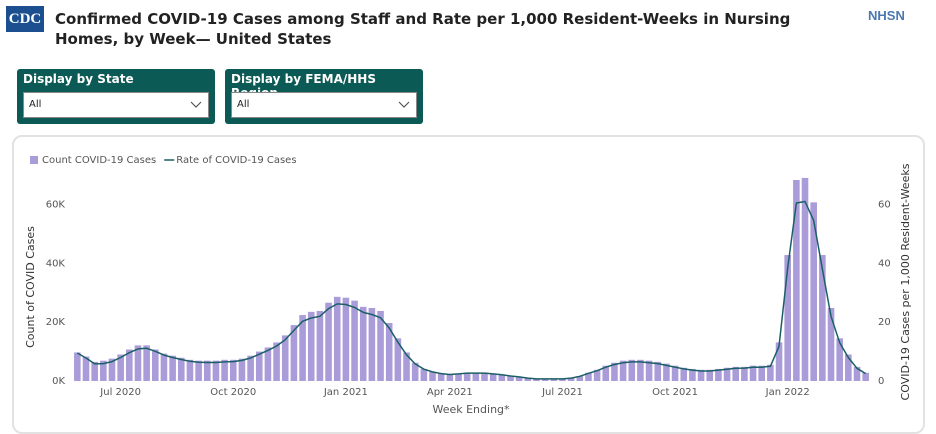 This screenshot has width=936, height=434. I want to click on cdc-logo: CDC, so click(25, 19).